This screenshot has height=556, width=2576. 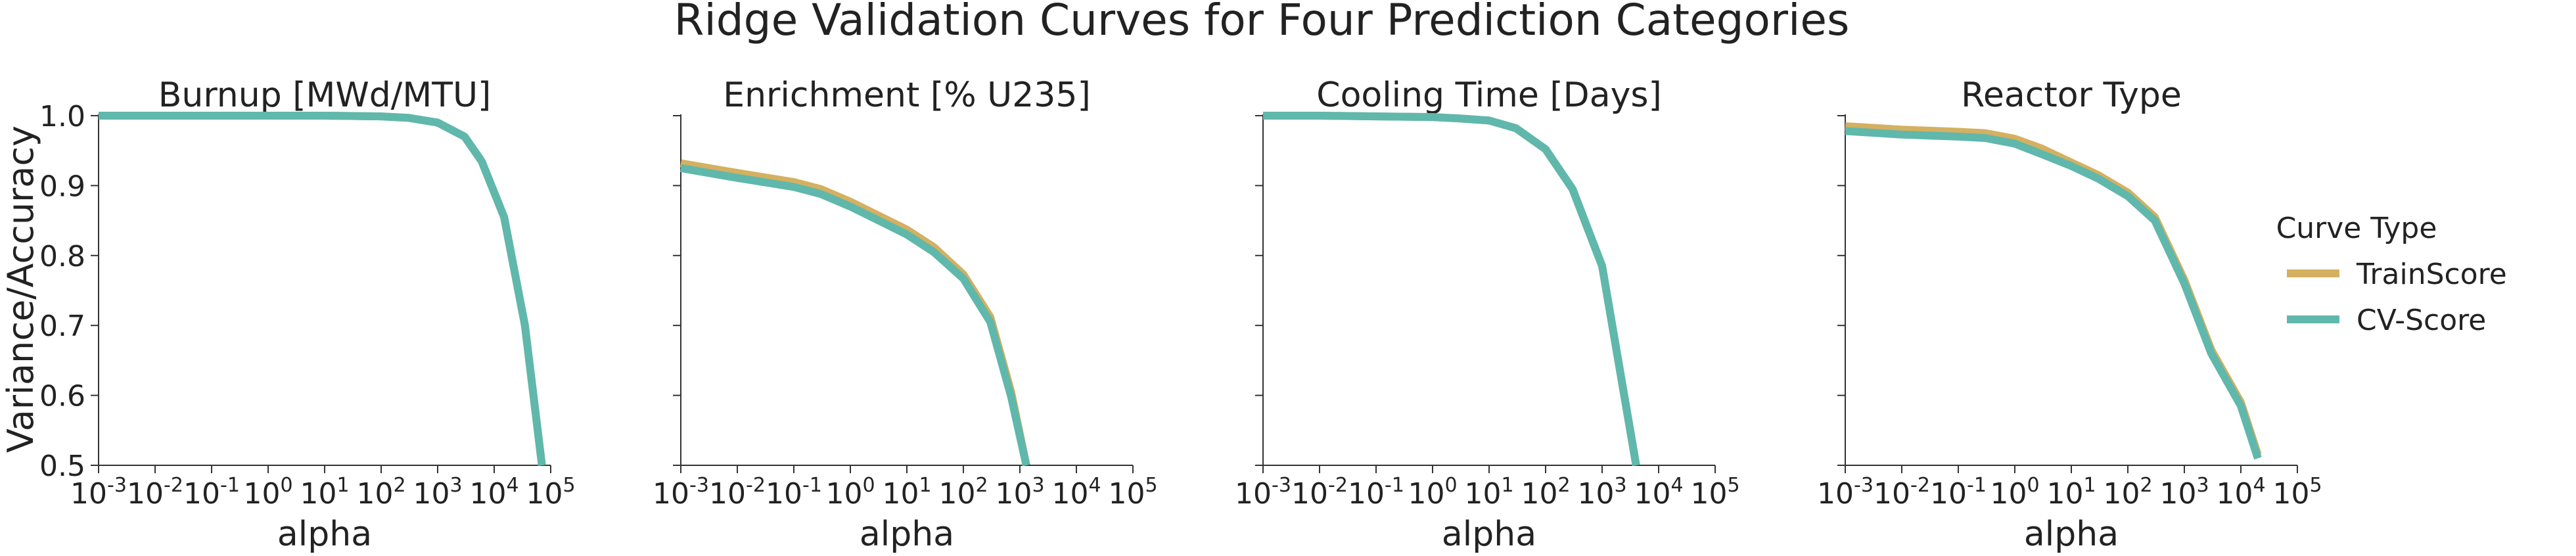 What do you see at coordinates (62, 116) in the screenshot?
I see `y-tick-label: 1.0` at bounding box center [62, 116].